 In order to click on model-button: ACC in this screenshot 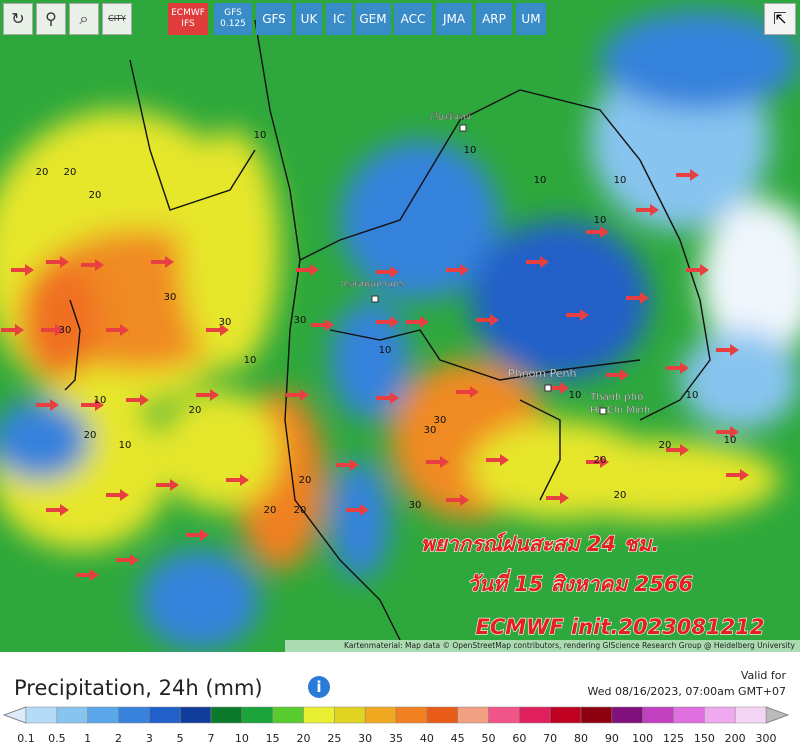, I will do `click(413, 19)`.